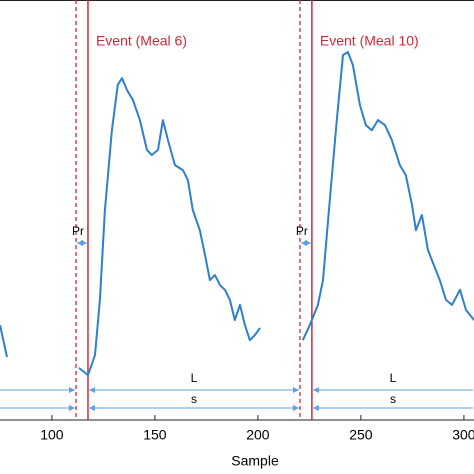 The height and width of the screenshot is (474, 474). I want to click on x-tick-label: 100, so click(52, 435).